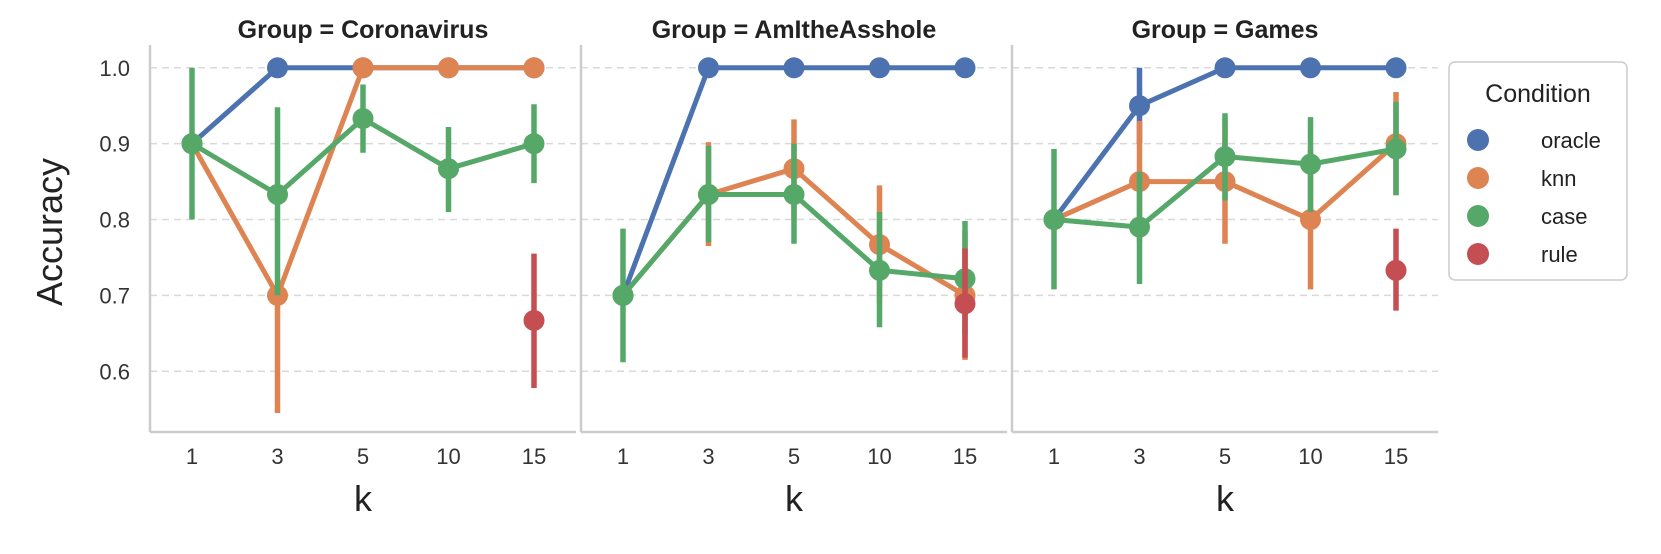 The width and height of the screenshot is (1661, 554). Describe the element at coordinates (1558, 178) in the screenshot. I see `legend-label-knn: knn` at that location.